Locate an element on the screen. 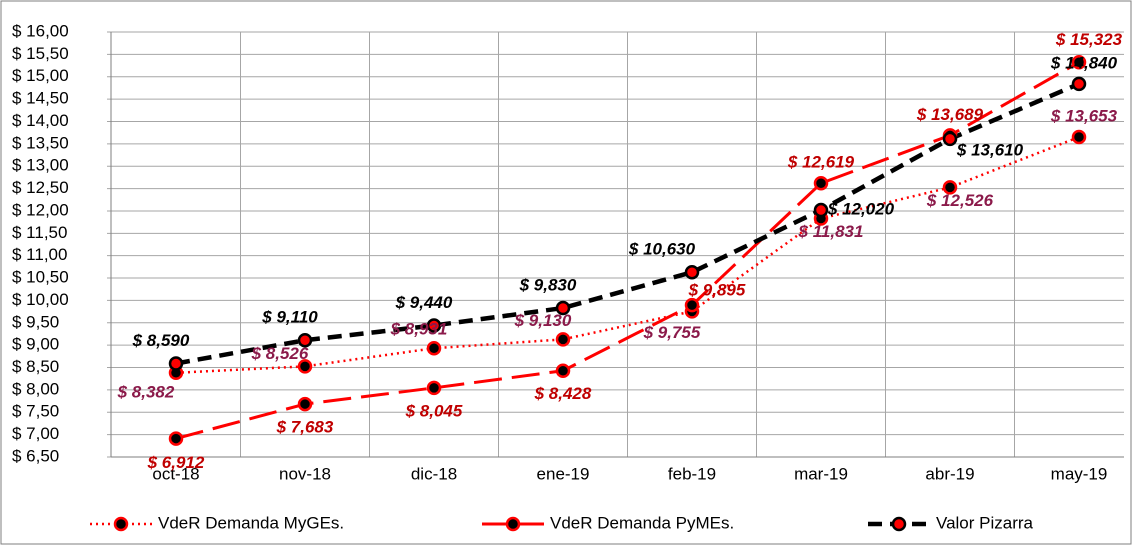 The image size is (1133, 551). y-tick-label: $ 16,00 is located at coordinates (40, 30).